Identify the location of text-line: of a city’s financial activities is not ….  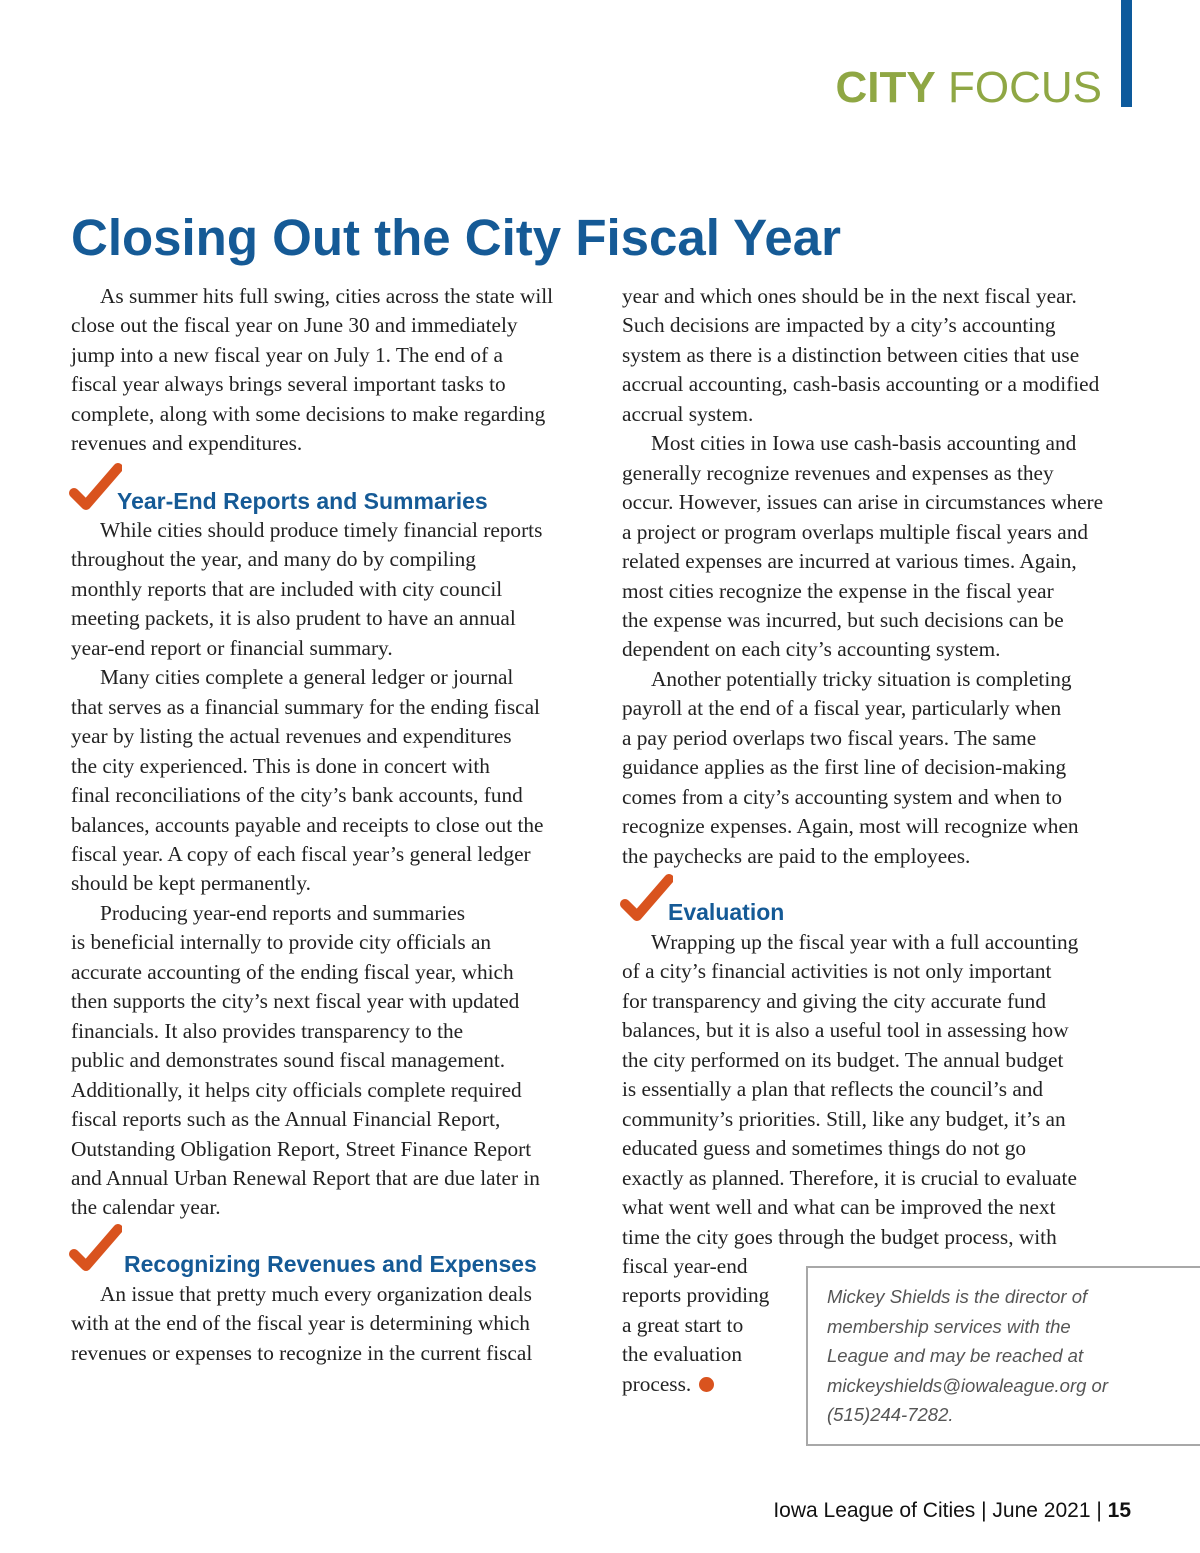
(850, 971).